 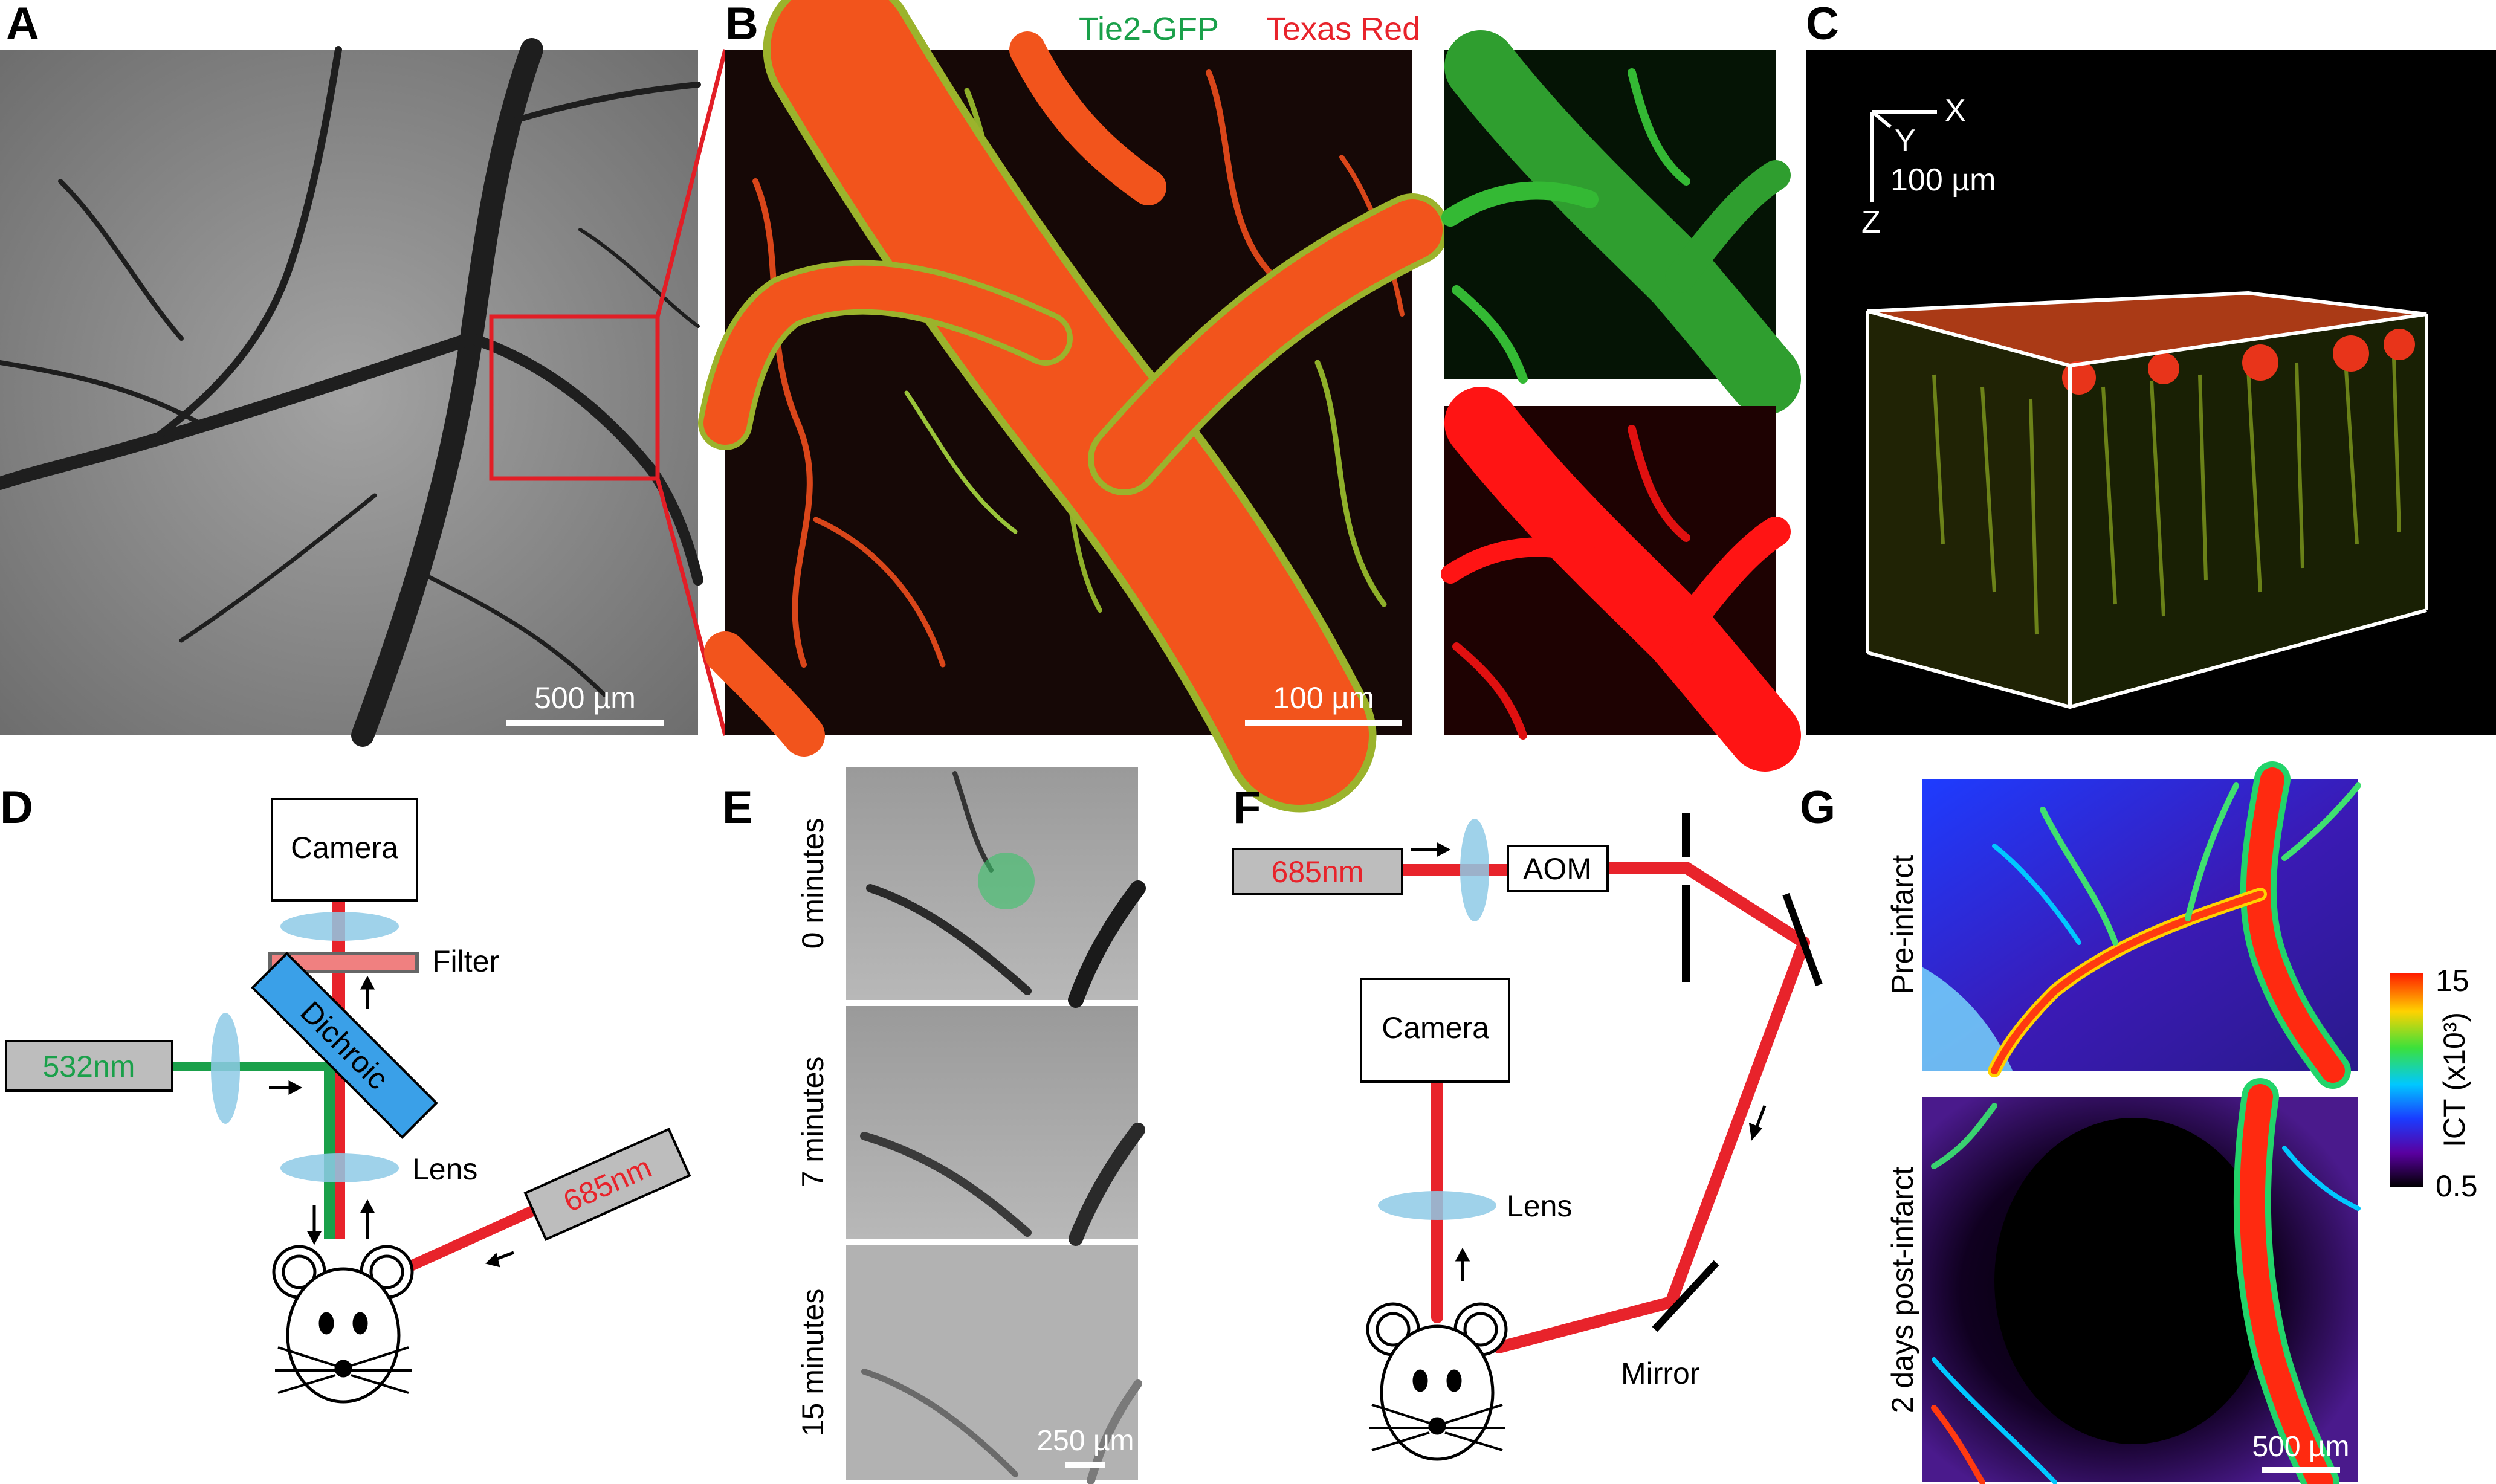 I want to click on panel-c-axis-triad, so click(x=1903, y=156).